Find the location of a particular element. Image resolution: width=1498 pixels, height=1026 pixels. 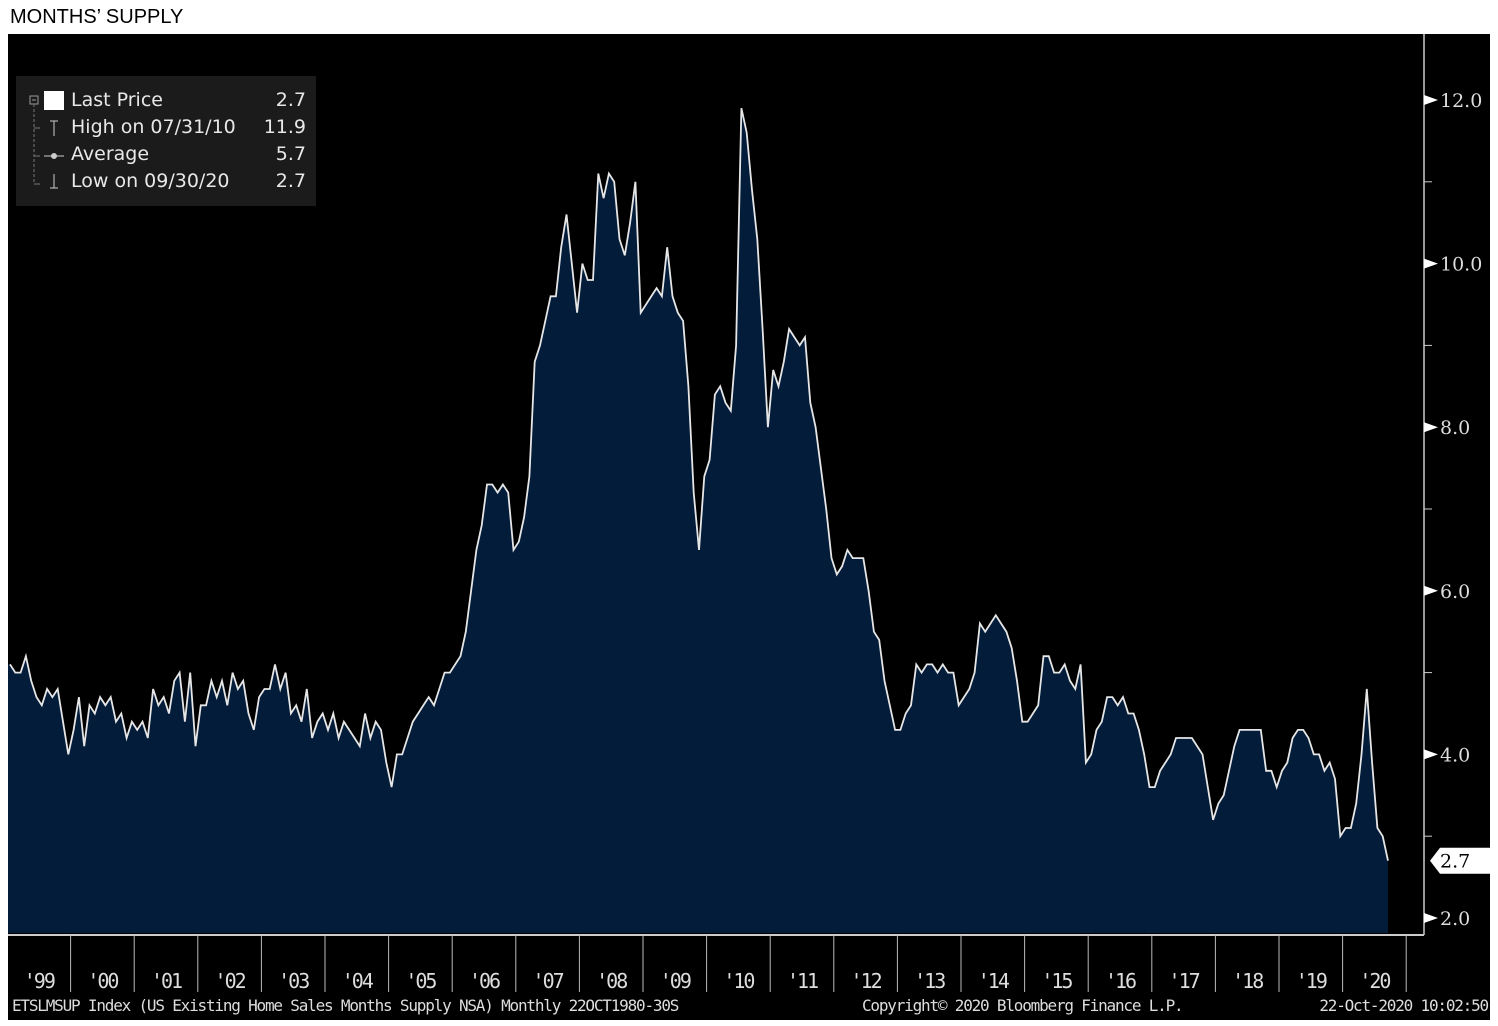

x-tick-label: '04 is located at coordinates (358, 981).